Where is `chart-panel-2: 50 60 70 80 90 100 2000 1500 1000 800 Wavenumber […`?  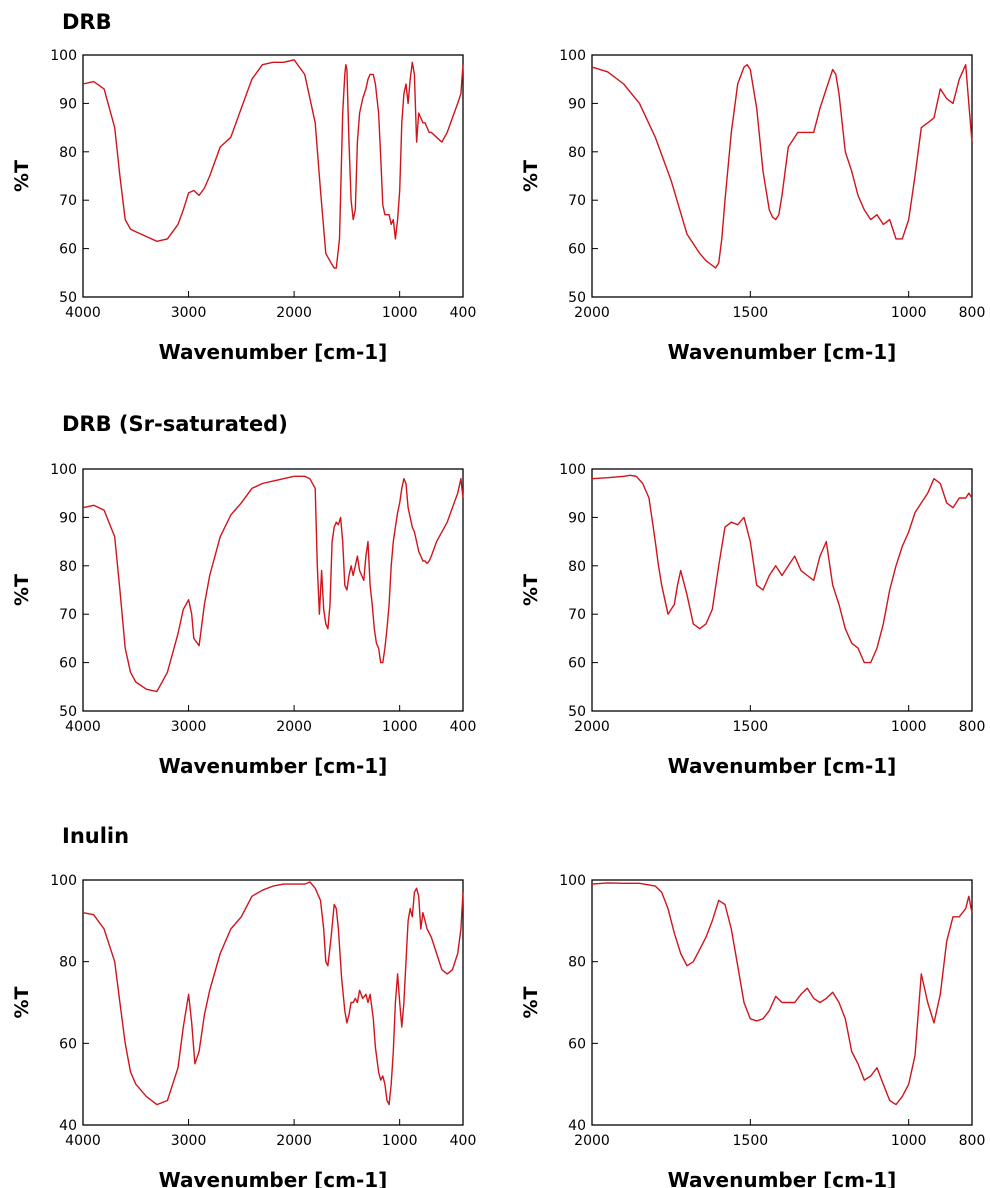
chart-panel-2: 50 60 70 80 90 100 2000 1500 1000 800 Wavenumber [… is located at coordinates (752, 206).